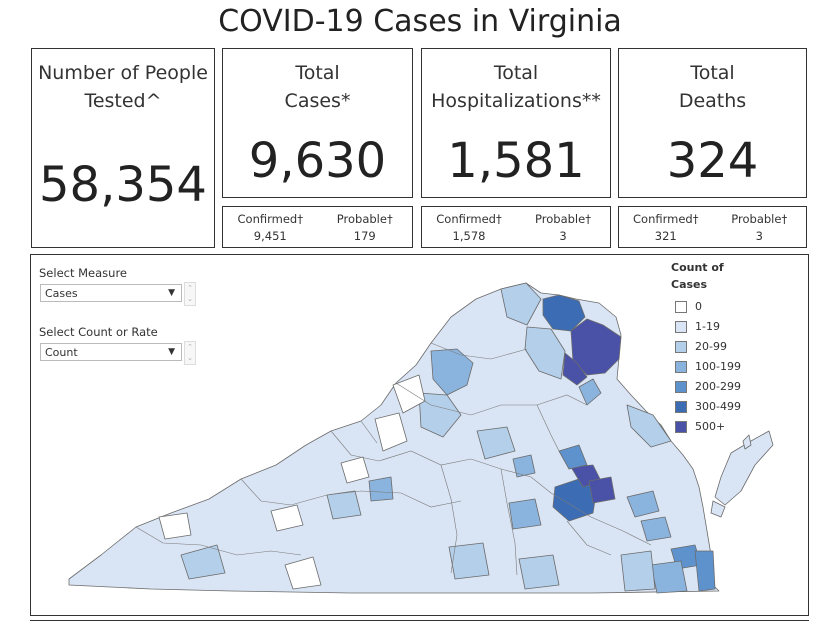 The image size is (840, 623). What do you see at coordinates (573, 457) in the screenshot?
I see `county-hanover` at bounding box center [573, 457].